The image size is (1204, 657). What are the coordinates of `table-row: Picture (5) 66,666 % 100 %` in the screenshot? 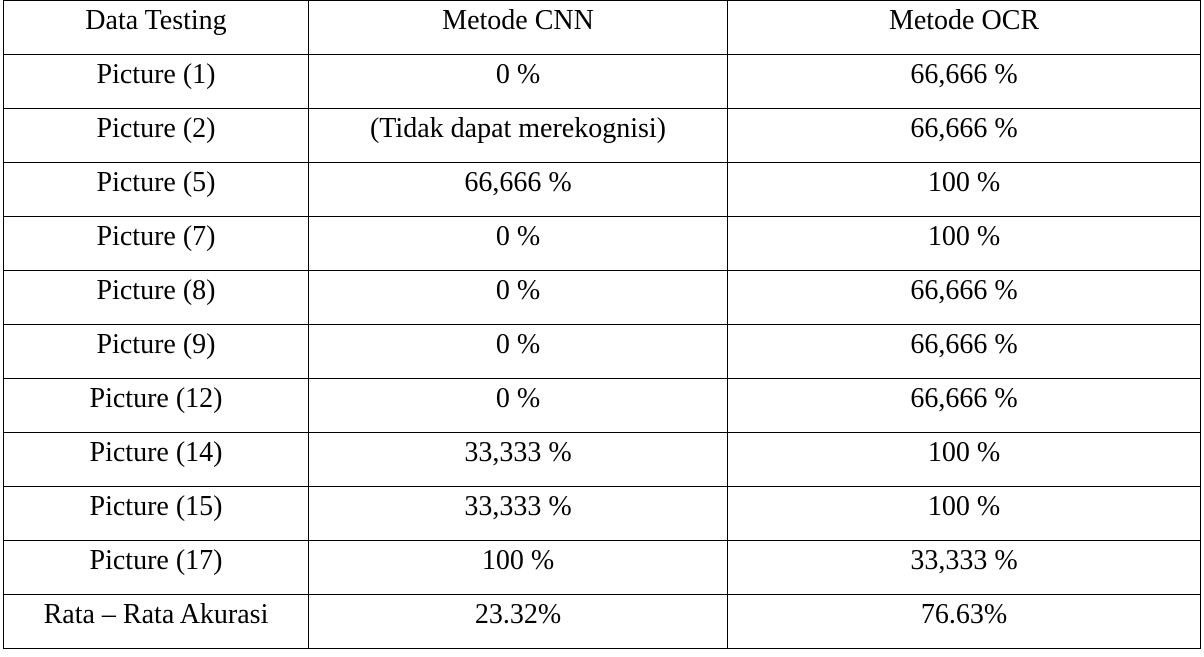 It's located at (602, 189).